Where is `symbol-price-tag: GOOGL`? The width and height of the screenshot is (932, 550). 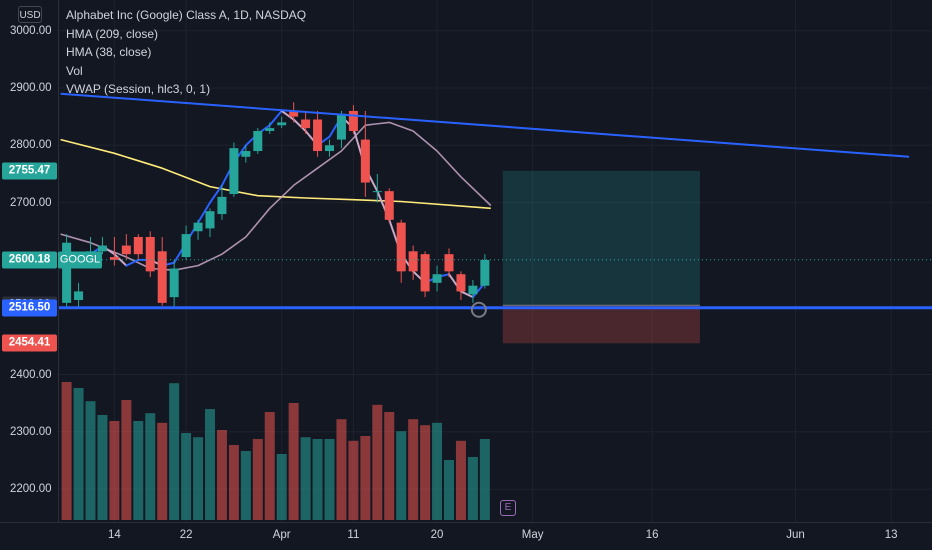
symbol-price-tag: GOOGL is located at coordinates (80, 260).